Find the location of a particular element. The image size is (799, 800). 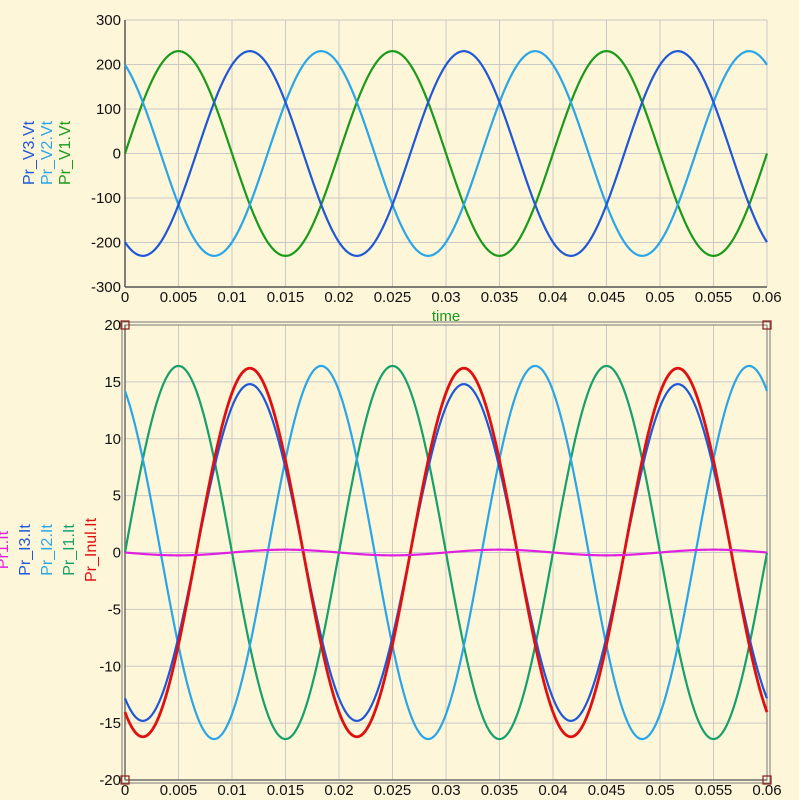

y-axis-label: Pr_V3.Vt is located at coordinates (29, 152).